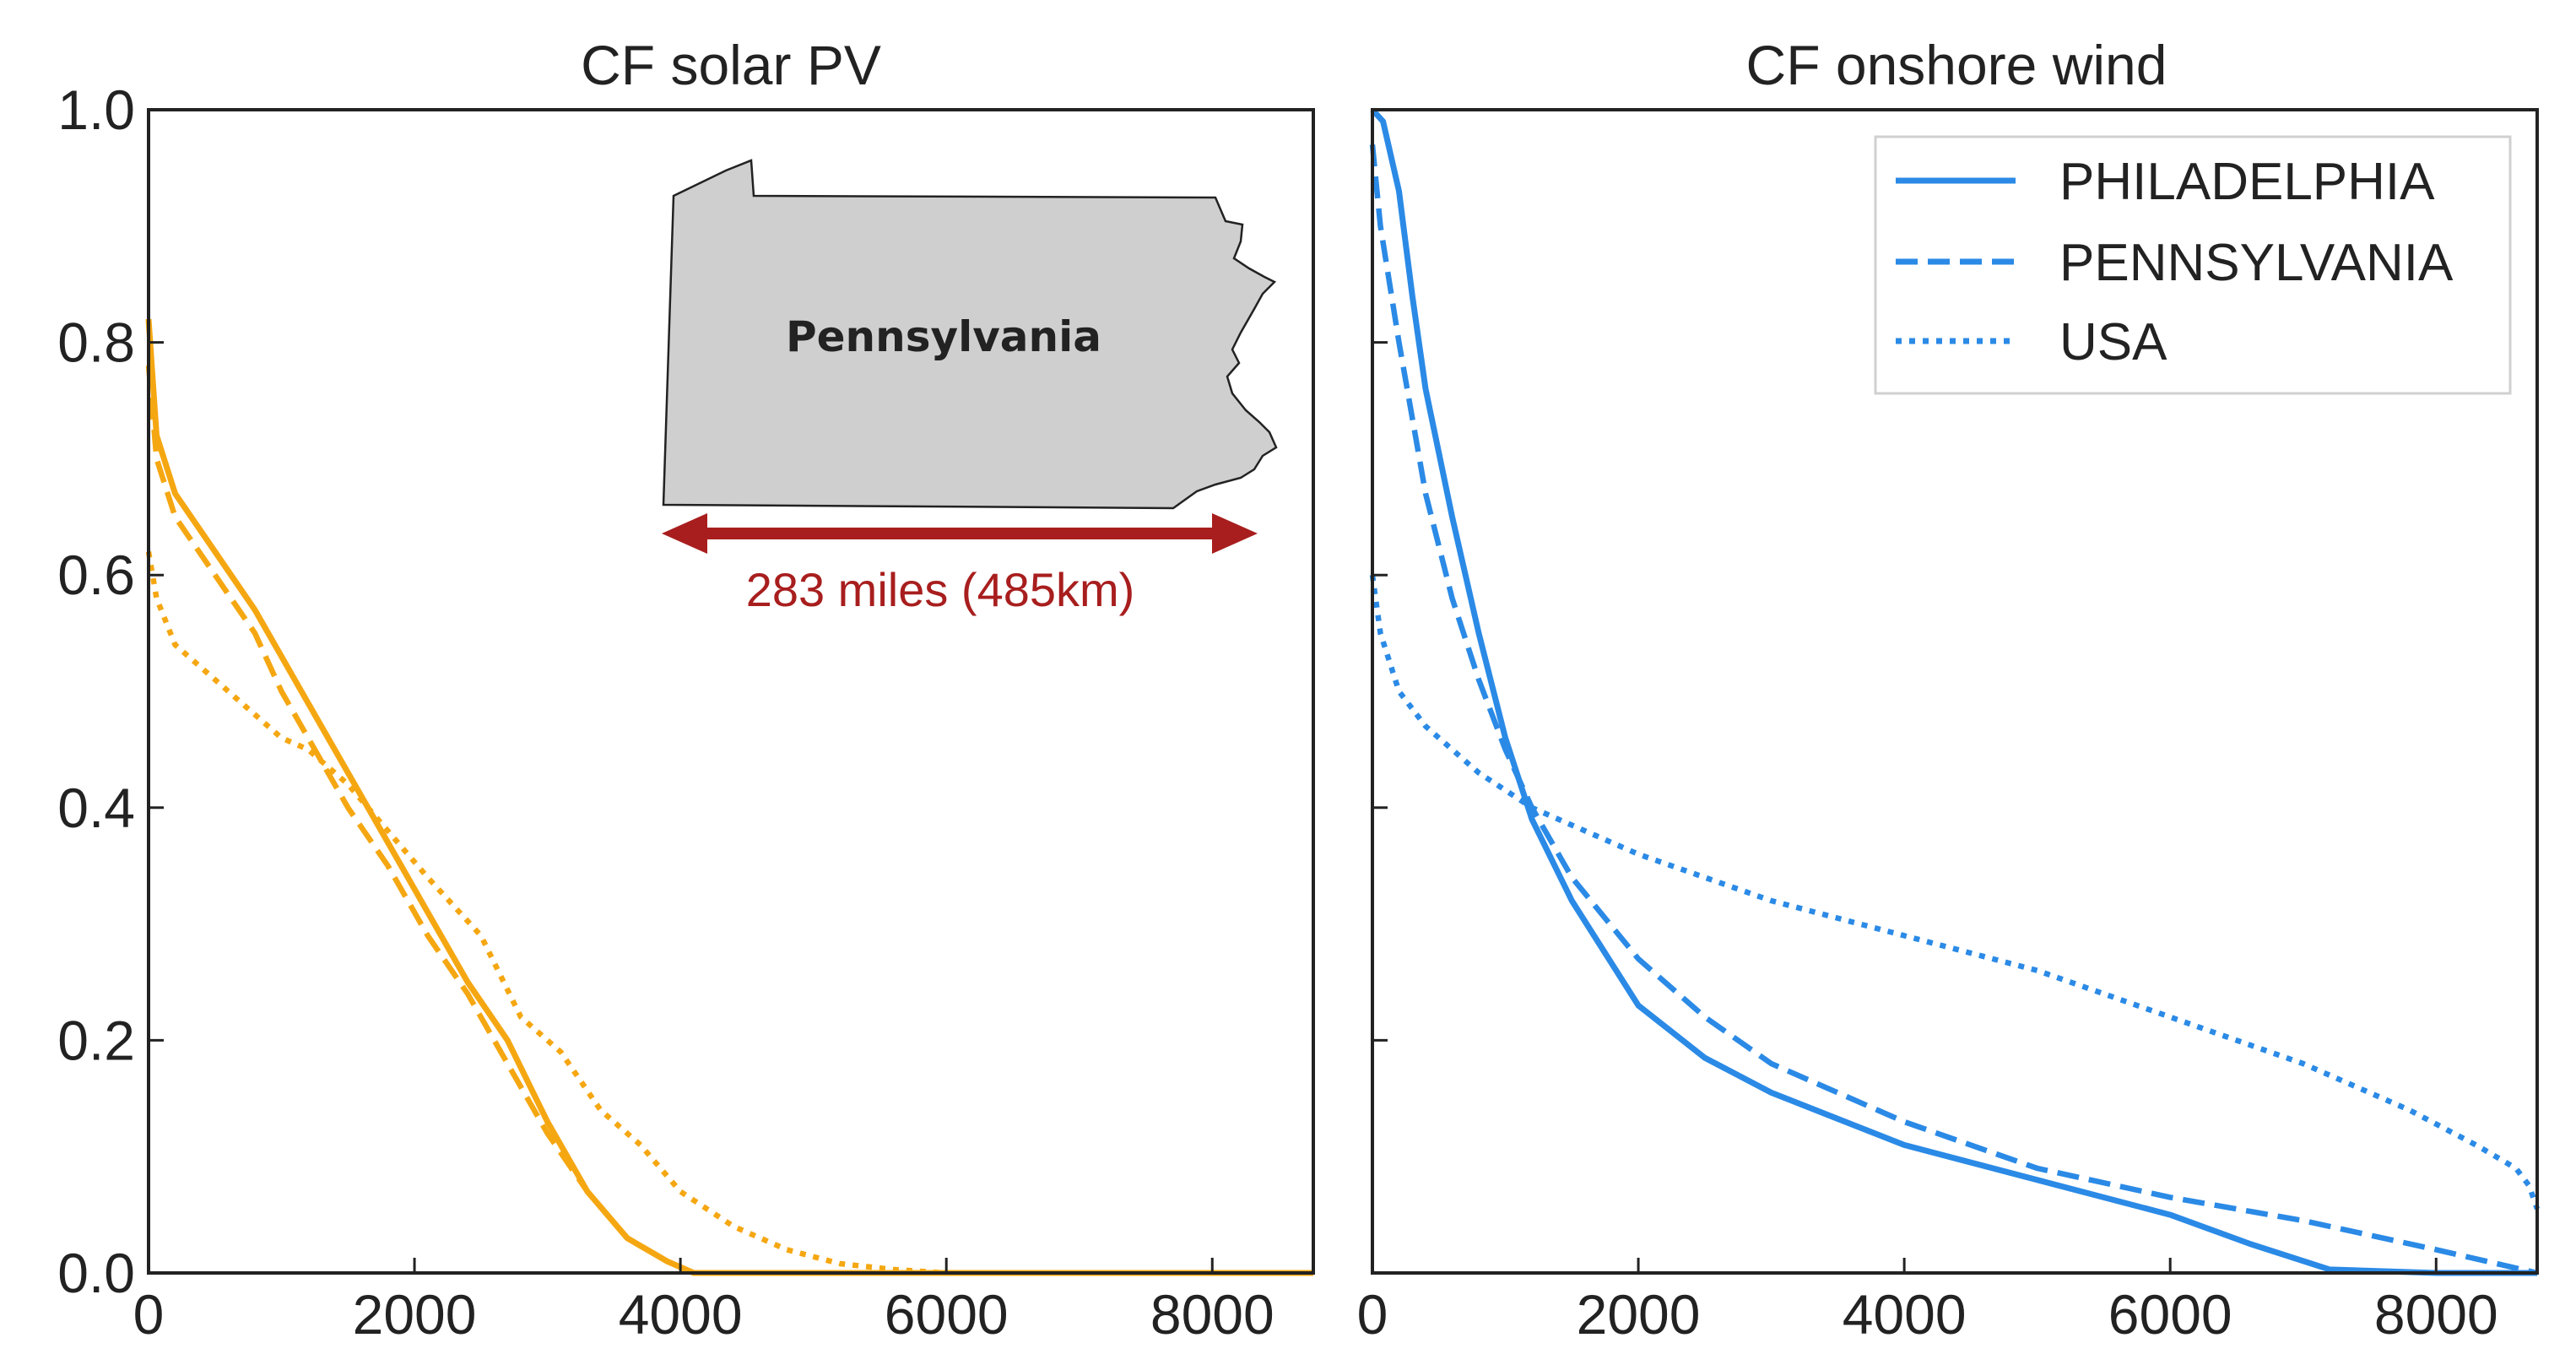 The image size is (2576, 1354). Describe the element at coordinates (1639, 1314) in the screenshot. I see `wind-xtick-label: 2000` at that location.